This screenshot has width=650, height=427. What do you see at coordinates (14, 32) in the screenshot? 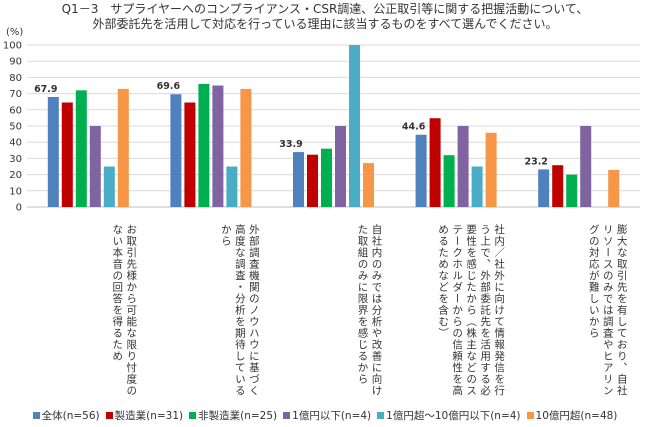
I see `y-axis-unit-label: (%)` at bounding box center [14, 32].